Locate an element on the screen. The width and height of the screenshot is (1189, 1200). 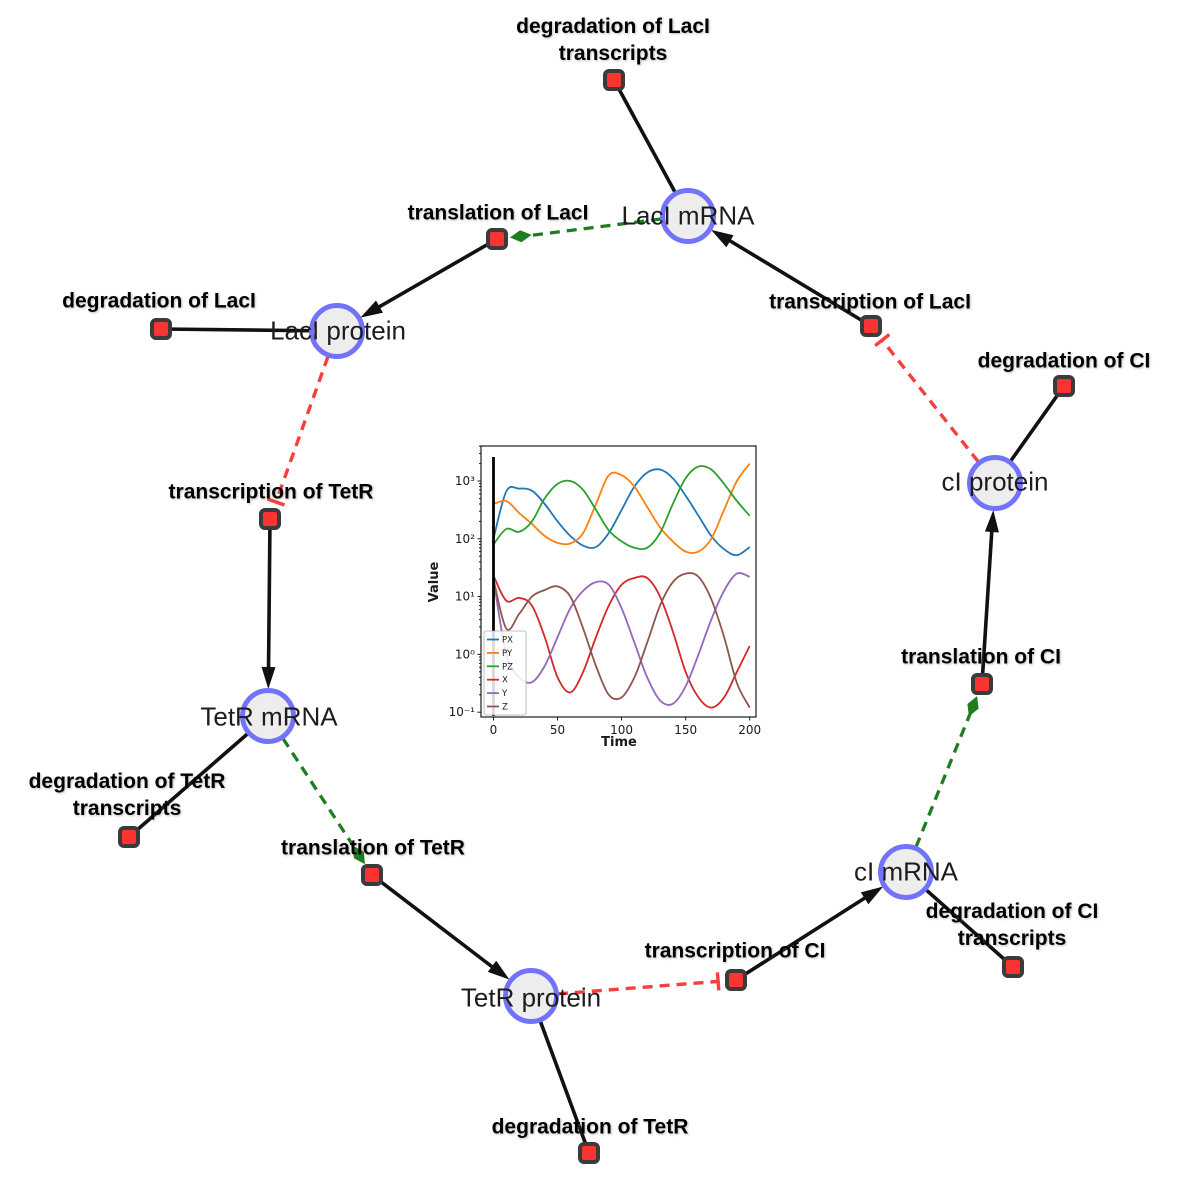
svg-text: 10² is located at coordinates (465, 539).